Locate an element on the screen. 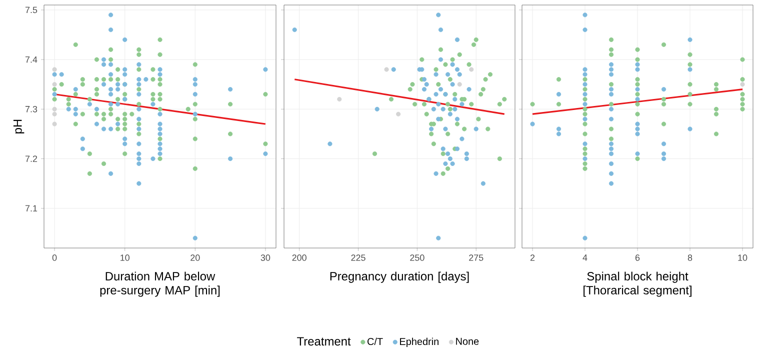 This screenshot has width=759, height=356. x-tick-label: 10 is located at coordinates (743, 257).